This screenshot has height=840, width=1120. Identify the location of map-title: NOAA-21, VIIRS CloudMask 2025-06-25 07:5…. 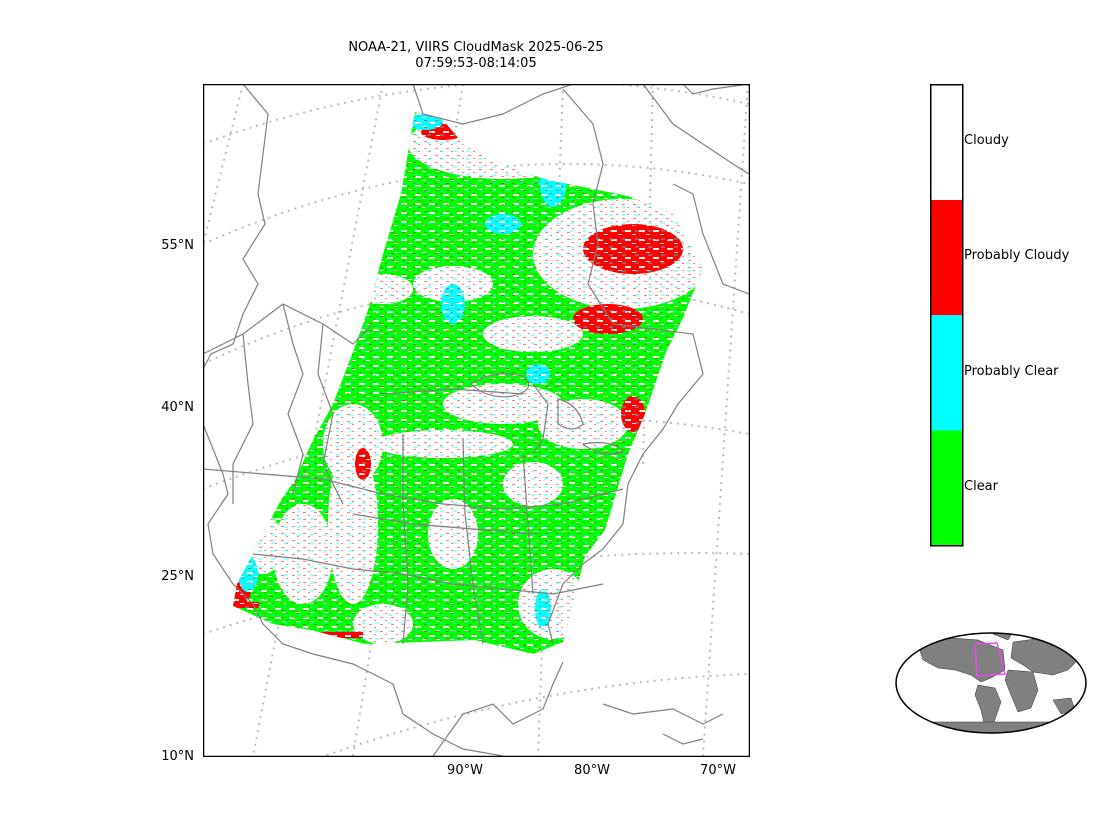
(476, 56).